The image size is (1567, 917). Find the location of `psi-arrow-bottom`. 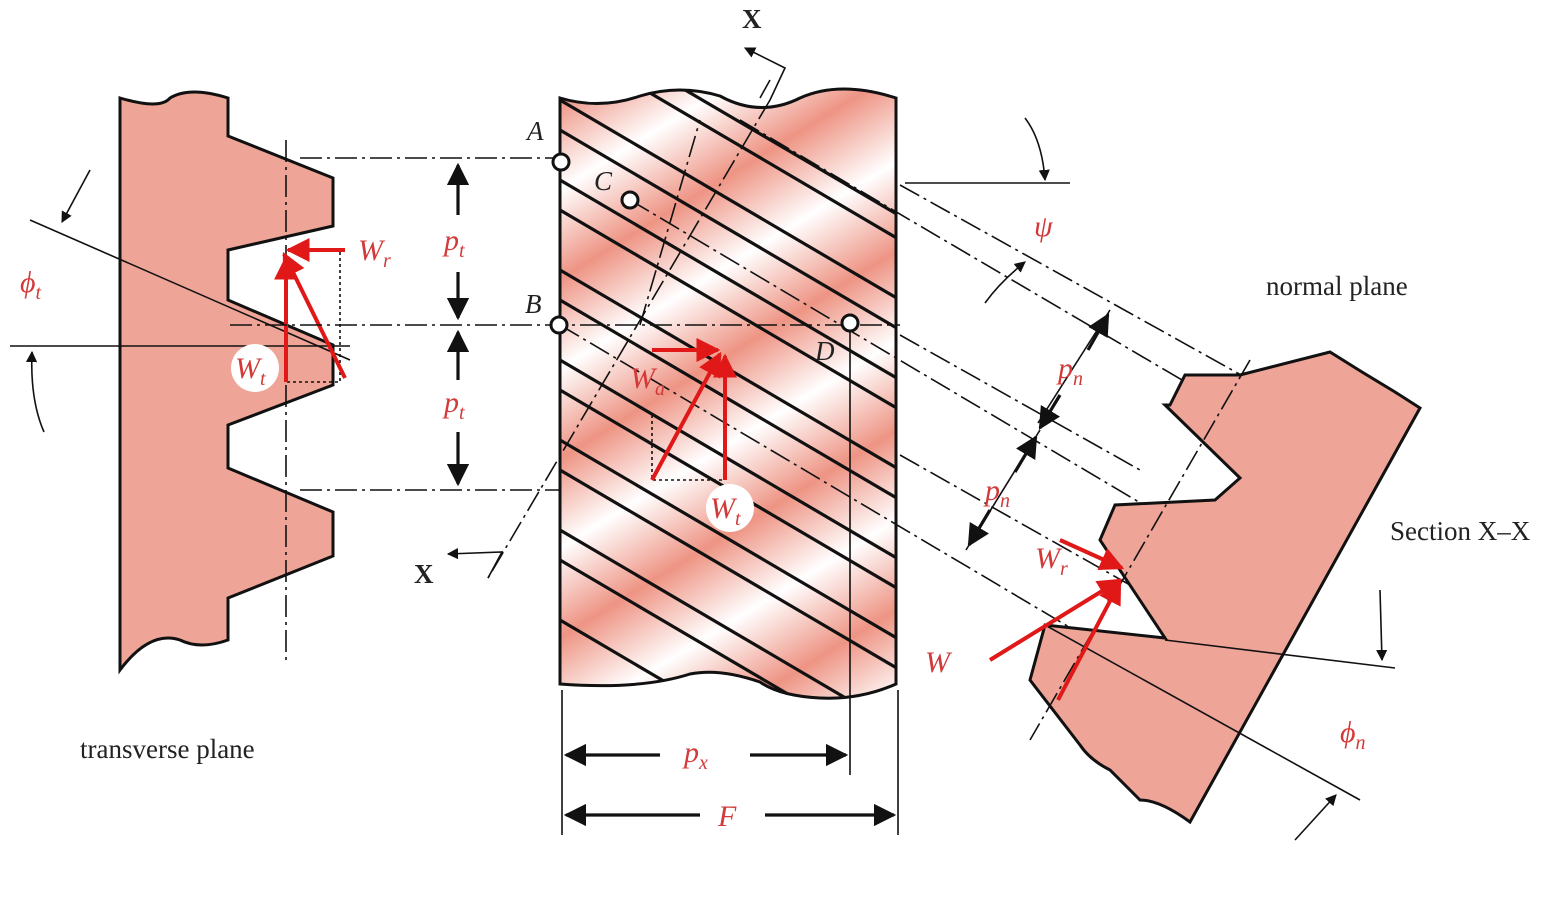

psi-arrow-bottom is located at coordinates (1005, 282).